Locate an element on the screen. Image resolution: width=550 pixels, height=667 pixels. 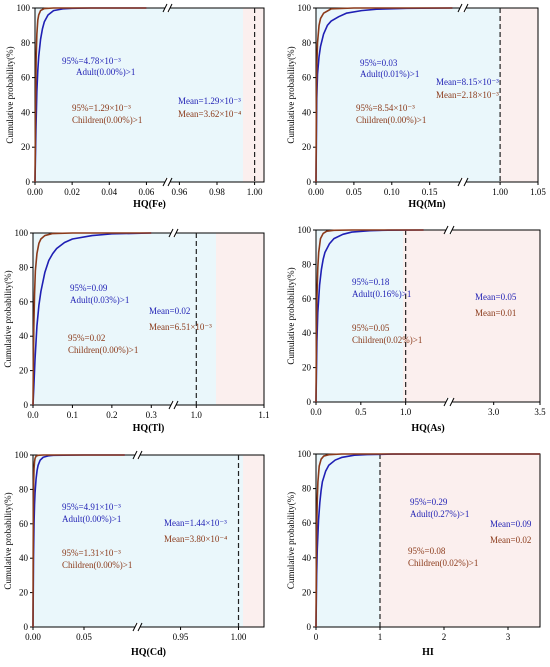
children-p95-label: 95%=1.29×10⁻³ is located at coordinates (101, 108).